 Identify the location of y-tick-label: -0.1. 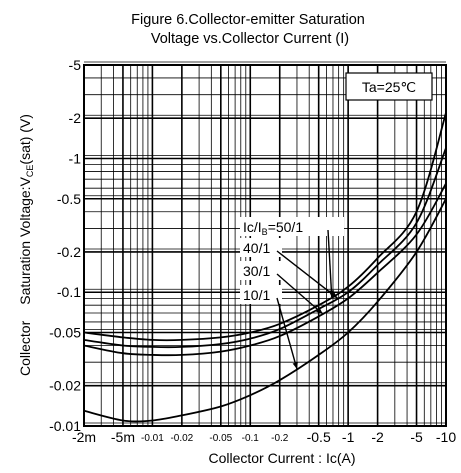
(69, 292).